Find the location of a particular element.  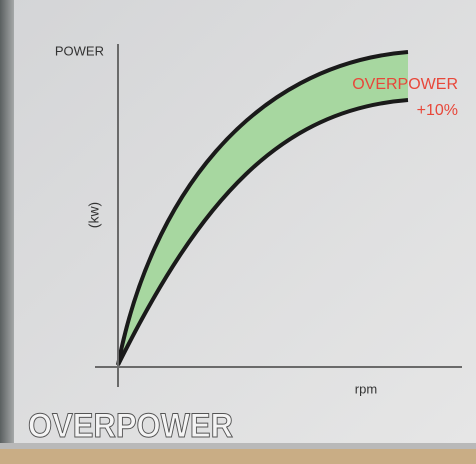

y-axis-unit: (kw) is located at coordinates (94, 215).